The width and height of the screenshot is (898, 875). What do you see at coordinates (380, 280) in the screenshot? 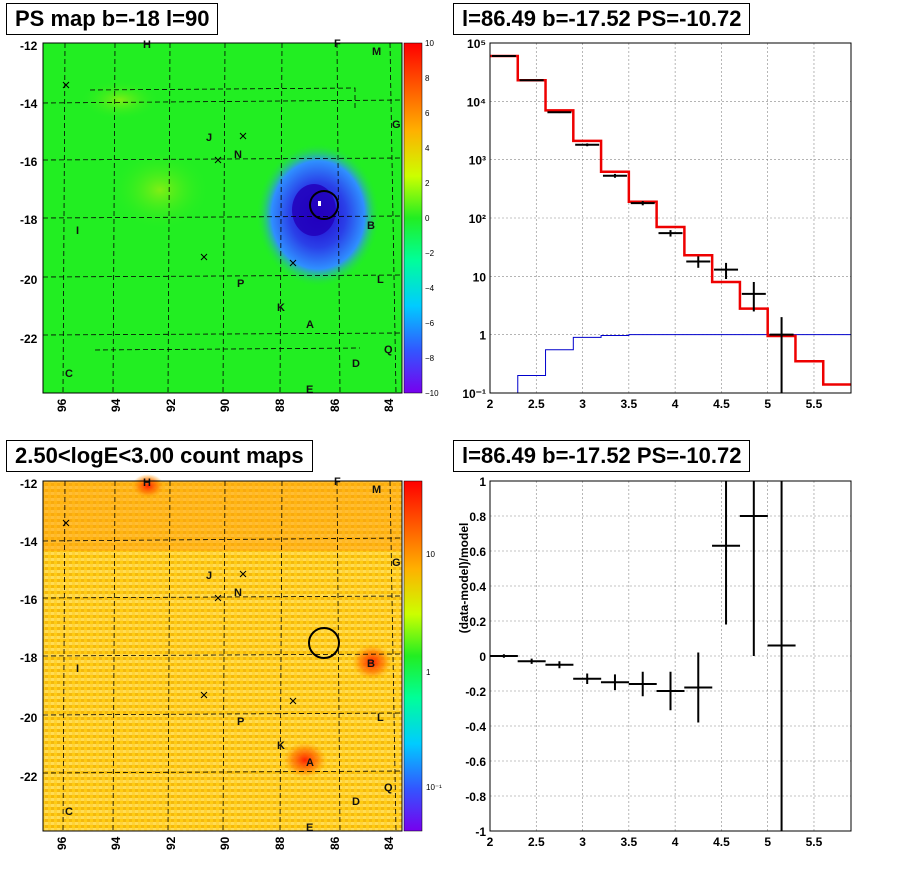
I see `source-label: L` at bounding box center [380, 280].